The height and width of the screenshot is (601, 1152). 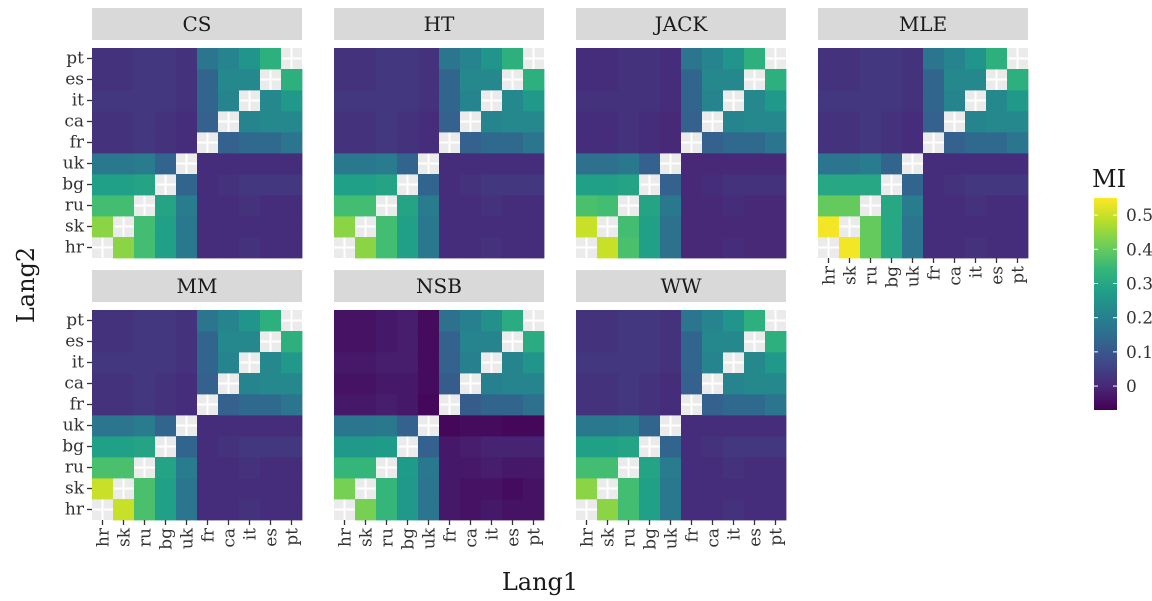 What do you see at coordinates (540, 582) in the screenshot?
I see `x-axis-title: Lang1` at bounding box center [540, 582].